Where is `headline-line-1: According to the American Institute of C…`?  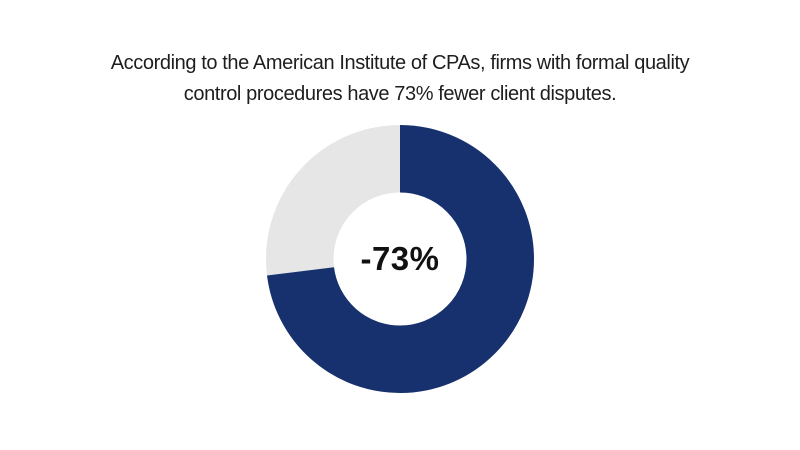 headline-line-1: According to the American Institute of C… is located at coordinates (400, 63).